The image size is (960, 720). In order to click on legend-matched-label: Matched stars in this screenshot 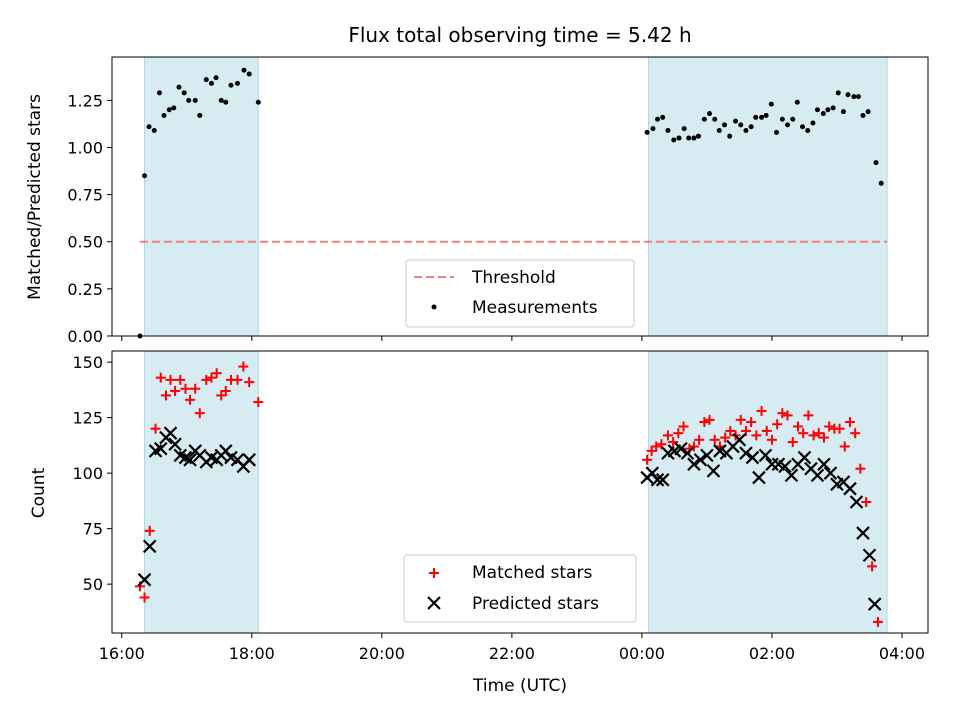, I will do `click(532, 573)`.